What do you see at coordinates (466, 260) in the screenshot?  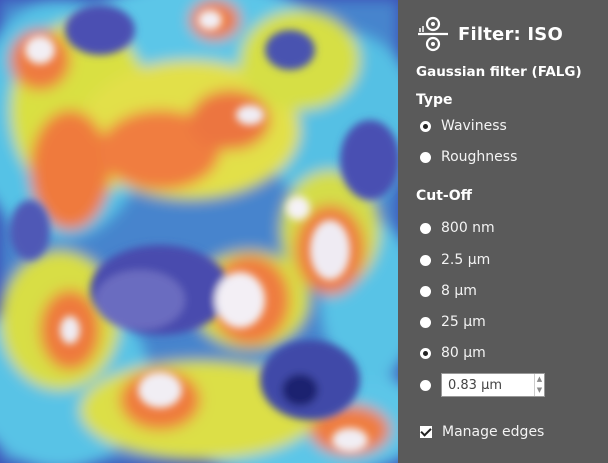 I see `cutoff-option-label: 2.5 µm` at bounding box center [466, 260].